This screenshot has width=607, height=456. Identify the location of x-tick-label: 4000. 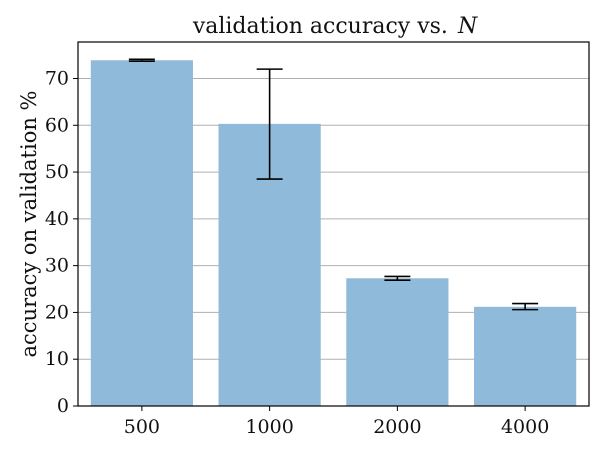
(525, 427).